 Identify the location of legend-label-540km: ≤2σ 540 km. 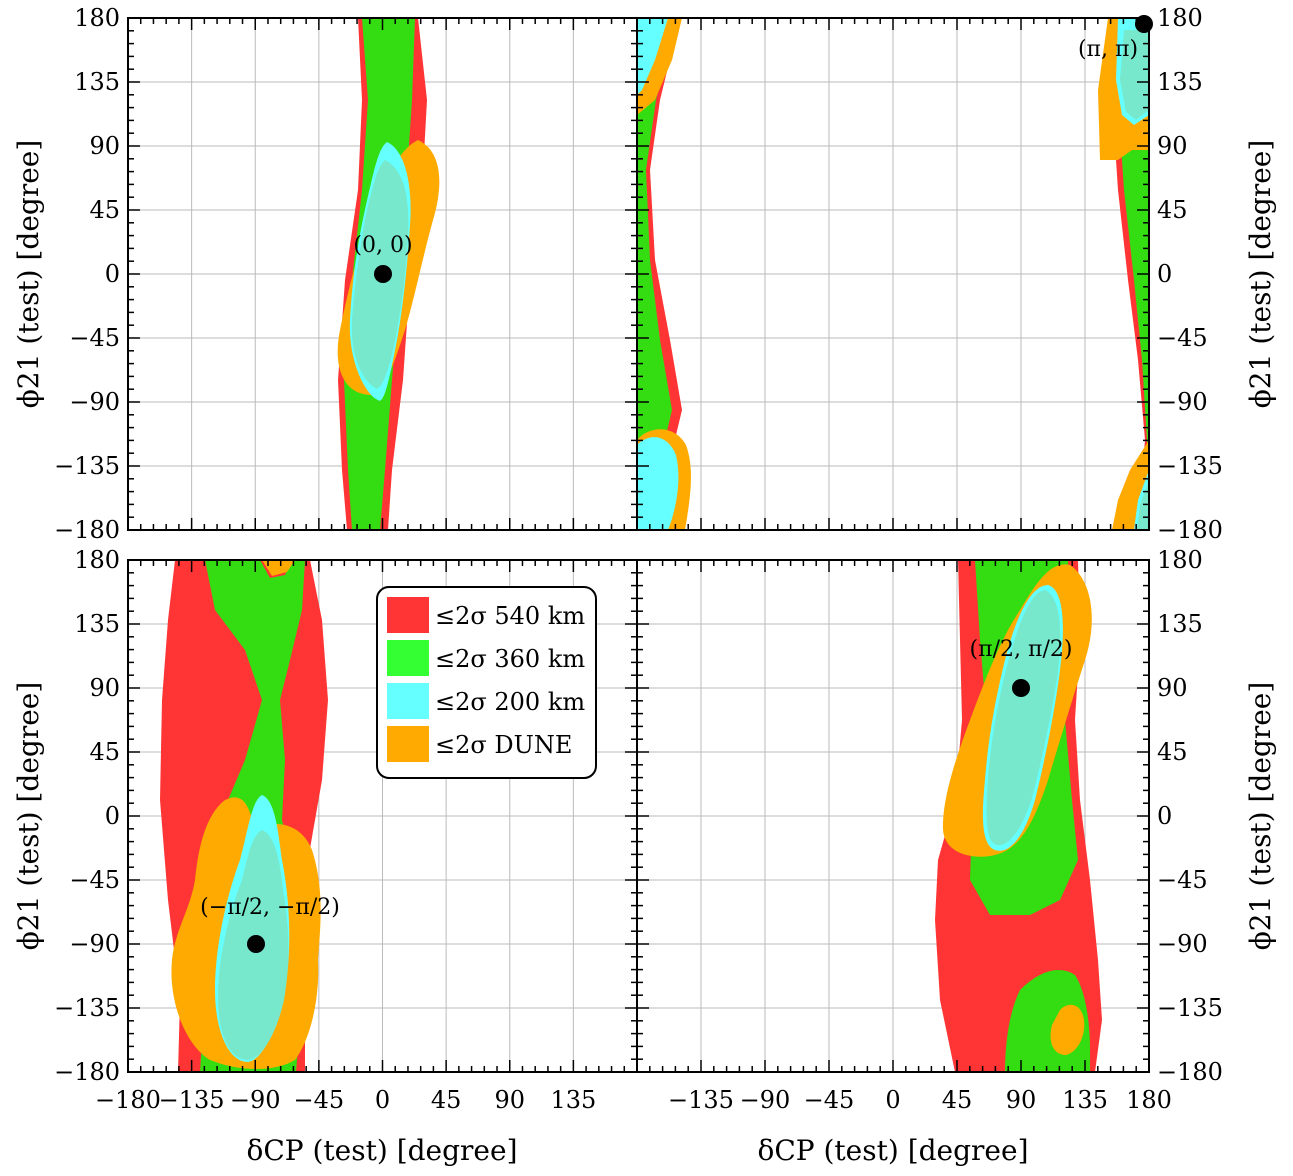
(510, 616).